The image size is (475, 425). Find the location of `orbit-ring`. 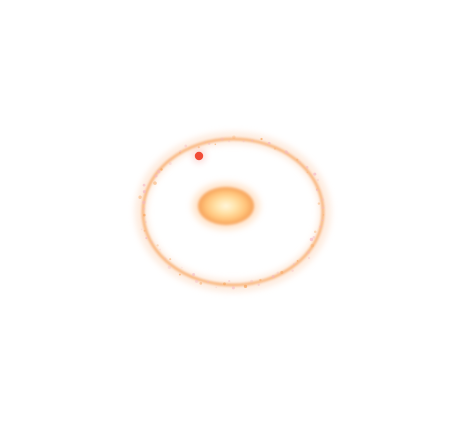

orbit-ring is located at coordinates (233, 212).